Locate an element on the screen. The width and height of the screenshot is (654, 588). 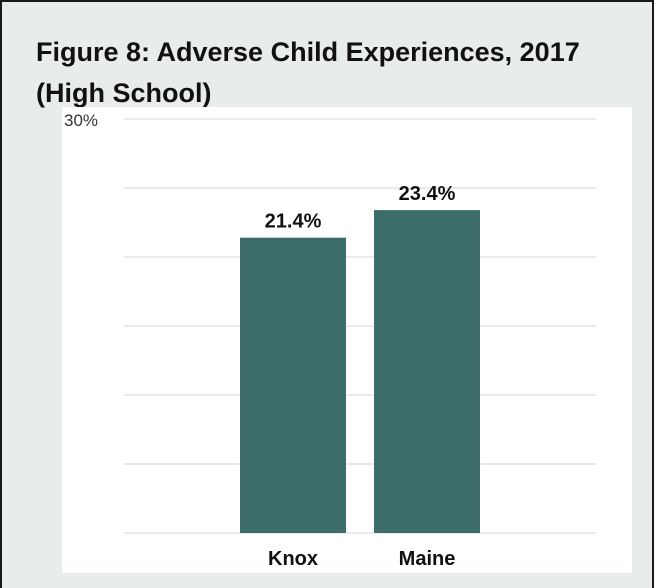
bar-knox is located at coordinates (293, 385).